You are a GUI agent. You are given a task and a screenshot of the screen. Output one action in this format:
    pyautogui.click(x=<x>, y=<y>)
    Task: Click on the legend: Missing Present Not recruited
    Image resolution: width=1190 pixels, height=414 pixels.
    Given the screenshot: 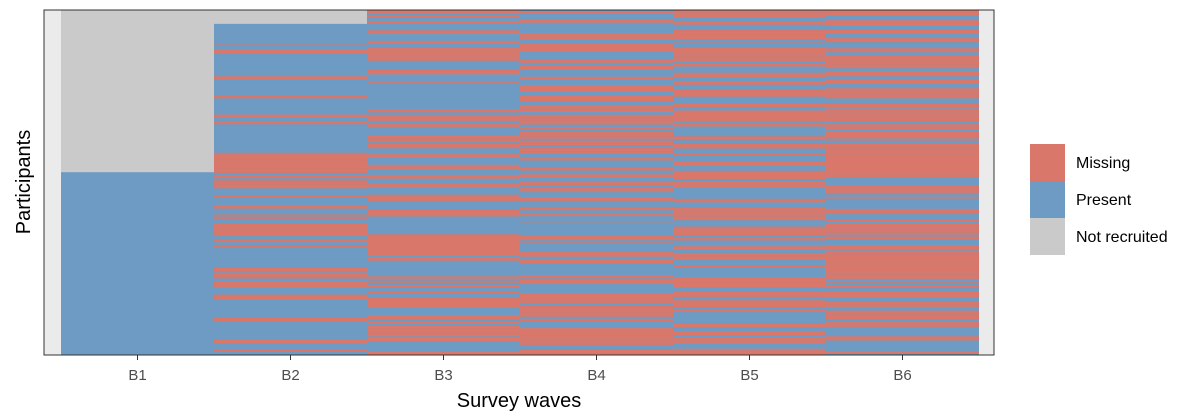 What is the action you would take?
    pyautogui.click(x=1099, y=199)
    